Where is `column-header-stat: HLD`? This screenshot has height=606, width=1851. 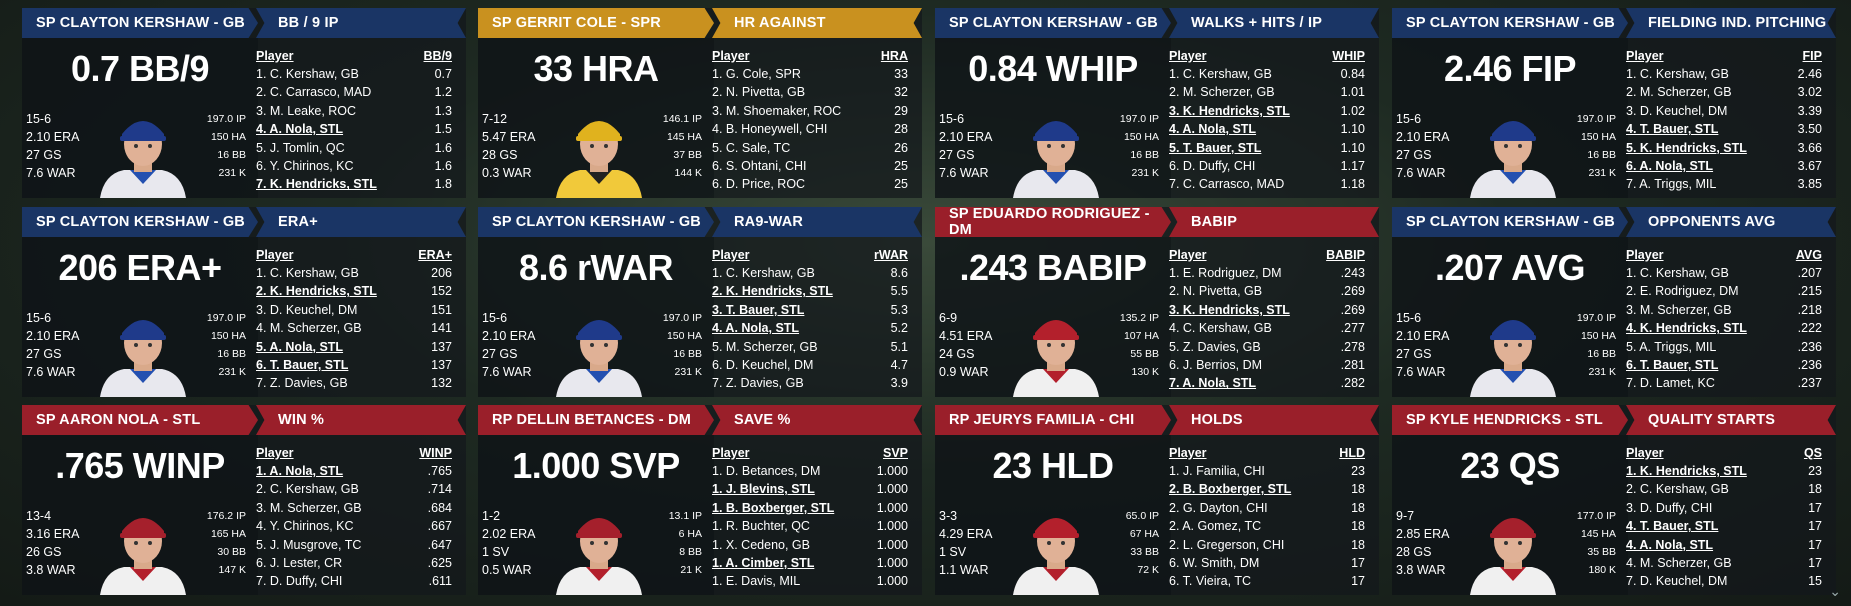 column-header-stat: HLD is located at coordinates (1352, 453).